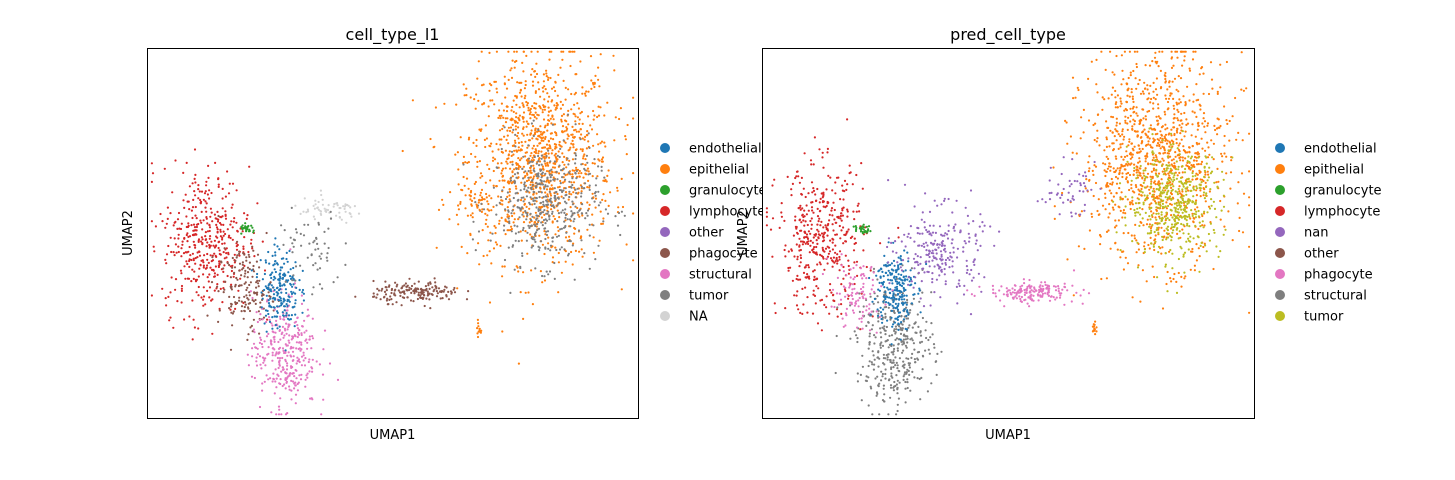  What do you see at coordinates (324, 208) in the screenshot?
I see `point-na` at bounding box center [324, 208].